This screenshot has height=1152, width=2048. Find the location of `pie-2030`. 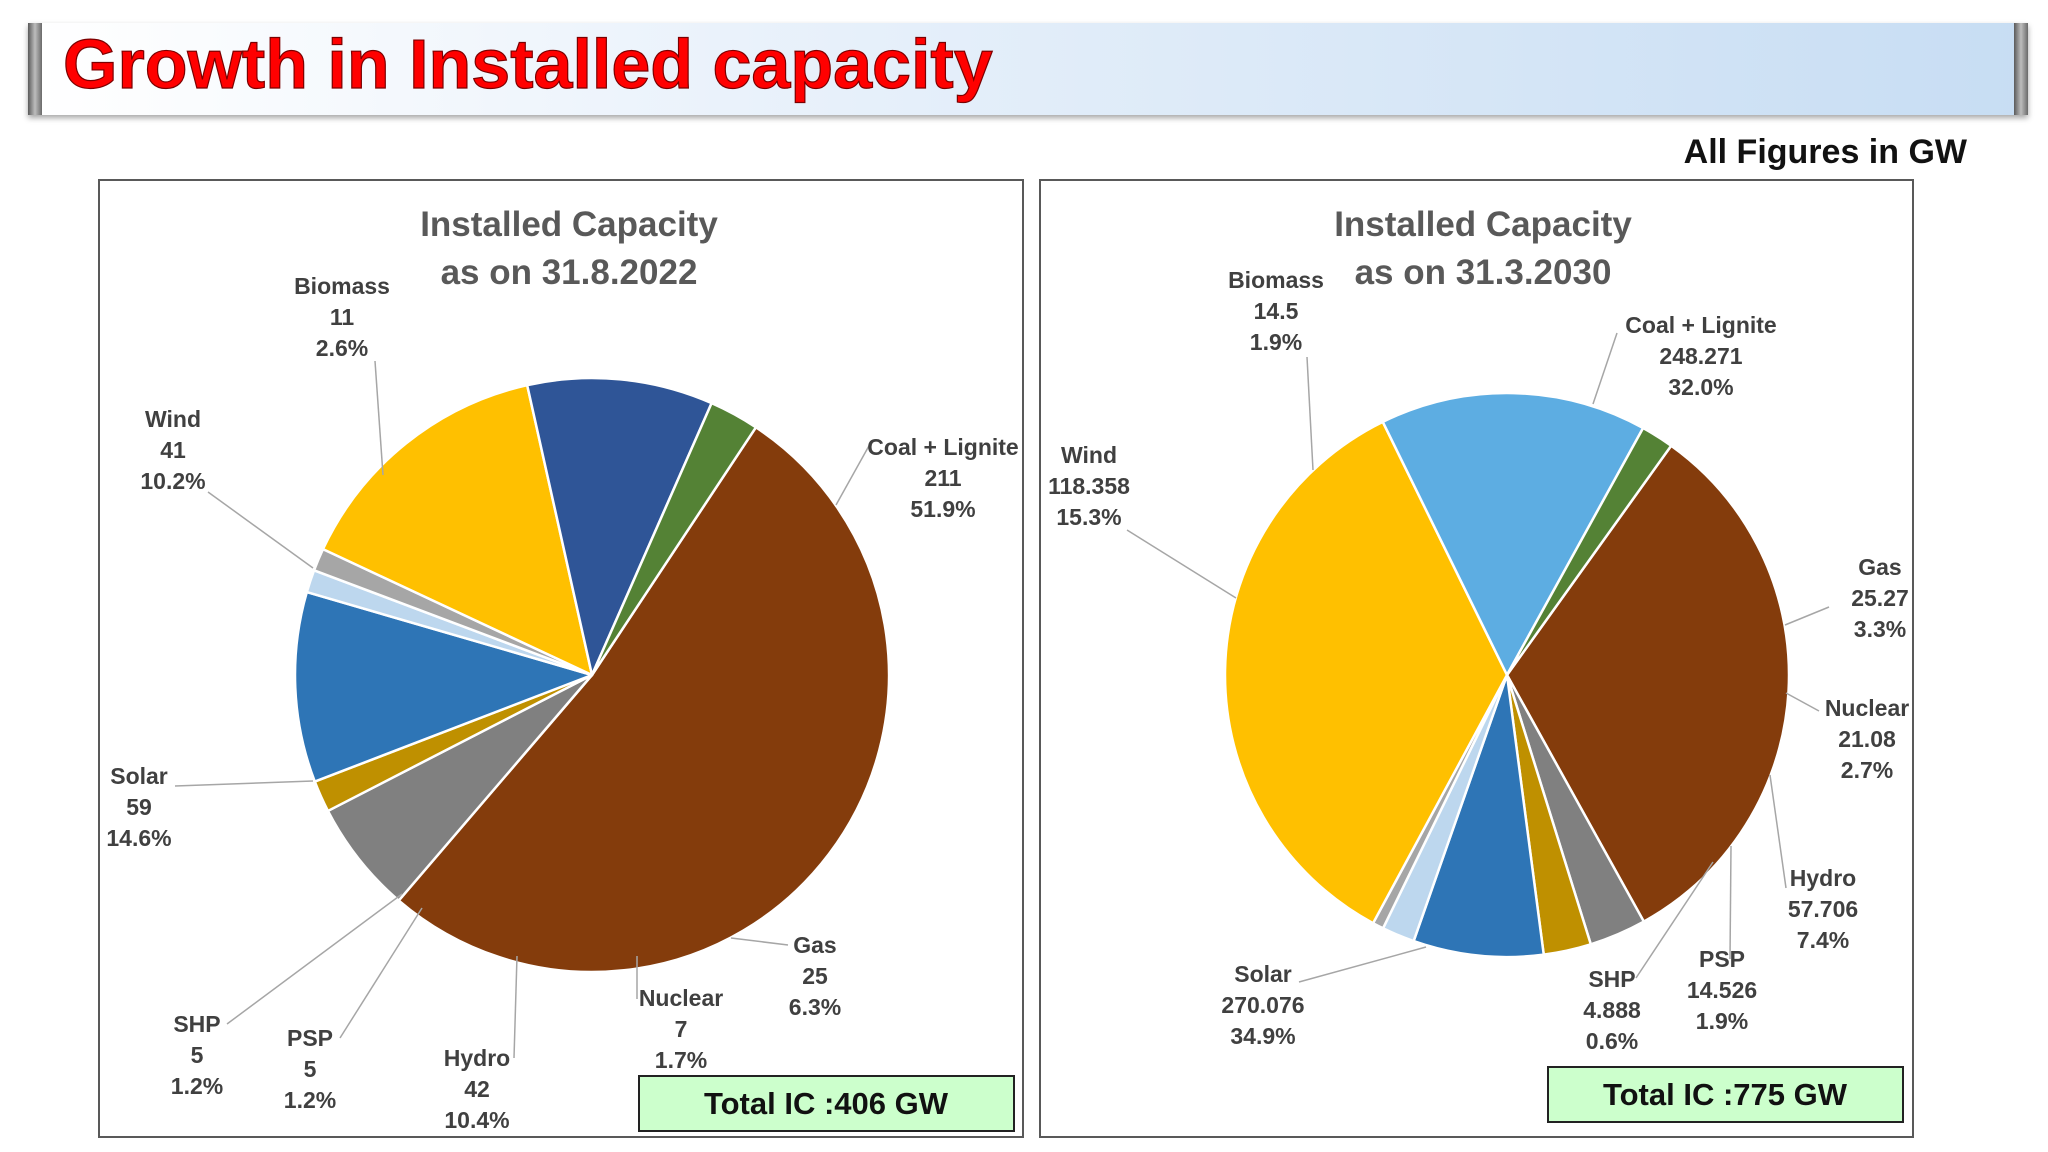

pie-2030 is located at coordinates (1507, 675).